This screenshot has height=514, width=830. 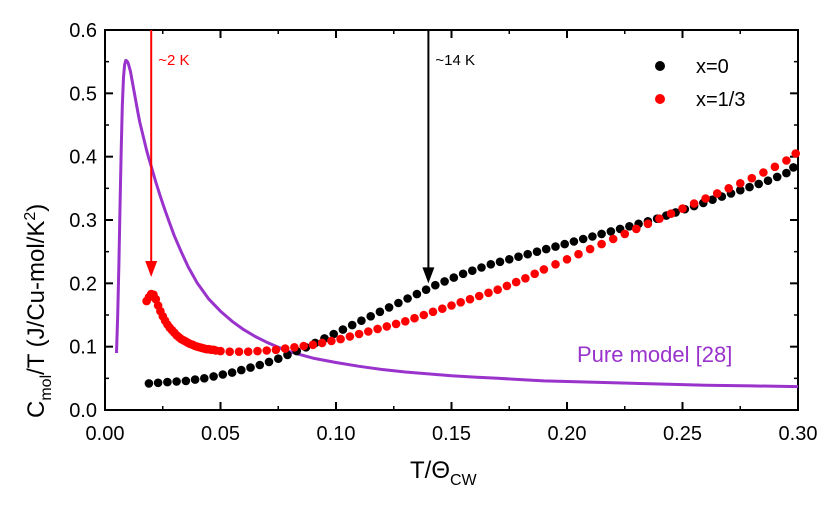 I want to click on x-tick-label: 0.25, so click(x=682, y=434).